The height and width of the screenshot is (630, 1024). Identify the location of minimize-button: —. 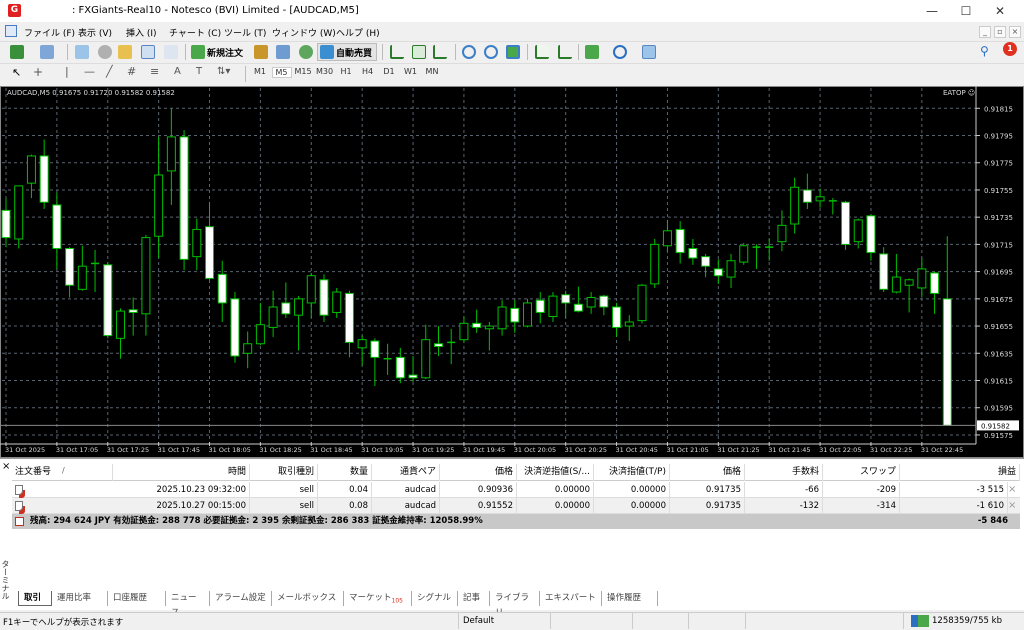
(932, 11).